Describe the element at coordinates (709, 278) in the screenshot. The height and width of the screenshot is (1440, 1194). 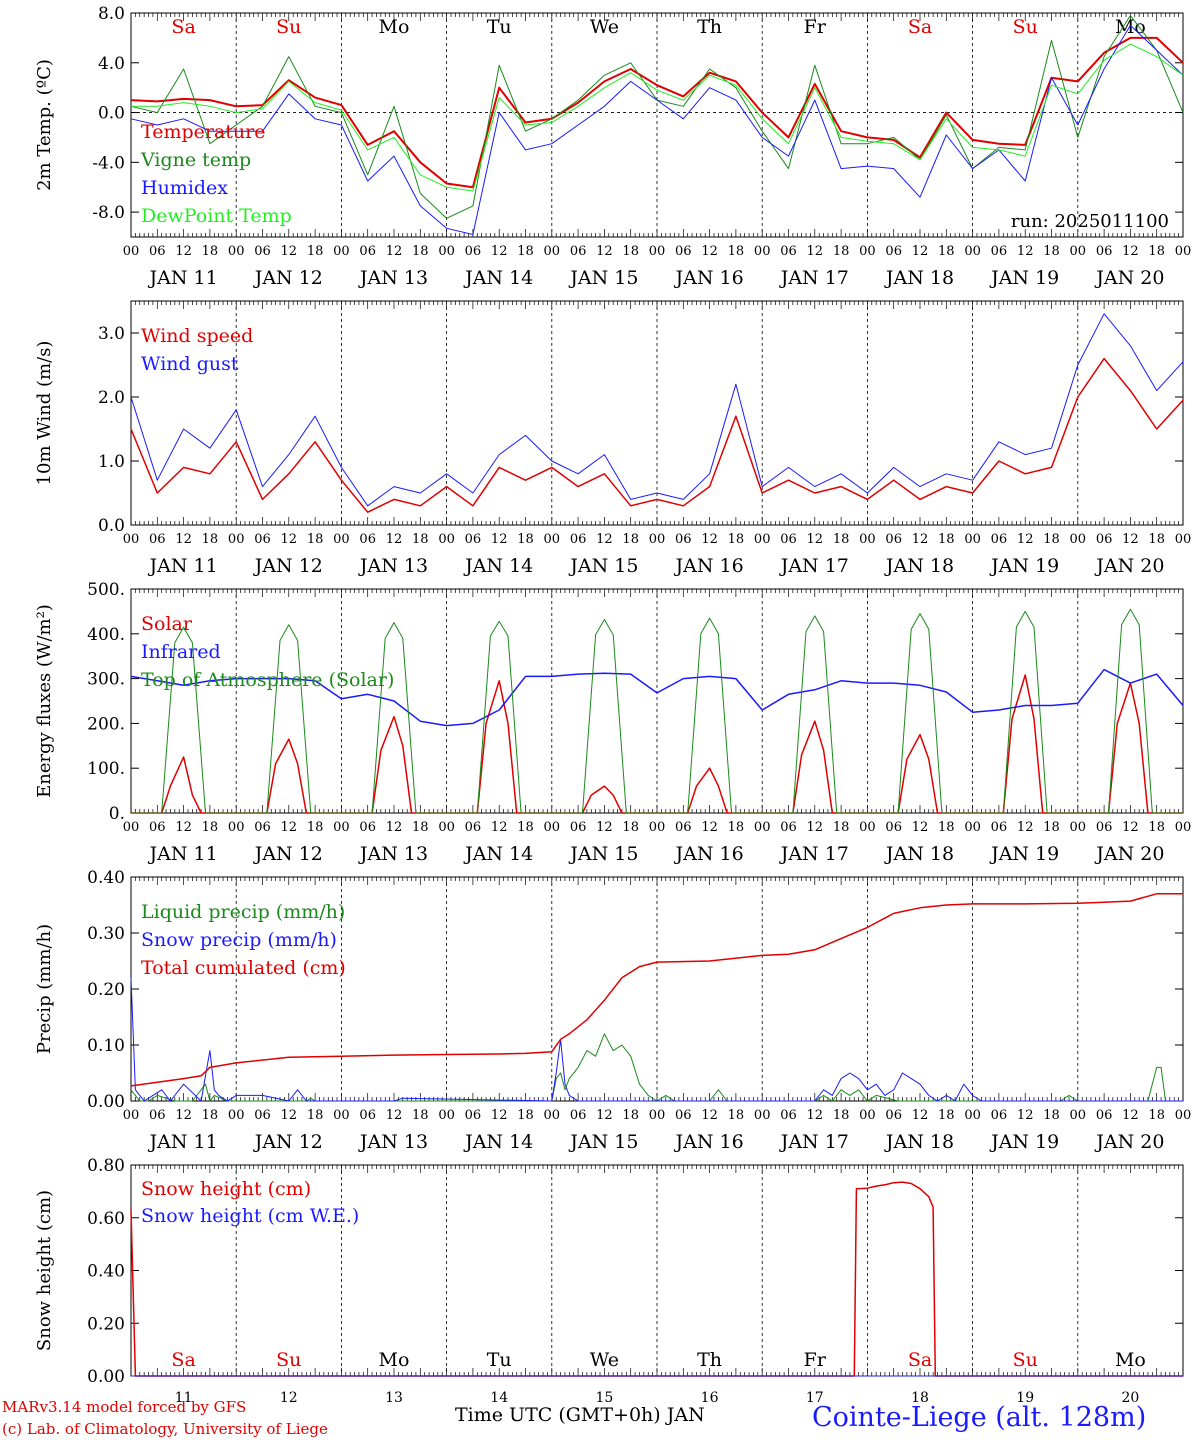
I see `x-day-label: JAN 16` at that location.